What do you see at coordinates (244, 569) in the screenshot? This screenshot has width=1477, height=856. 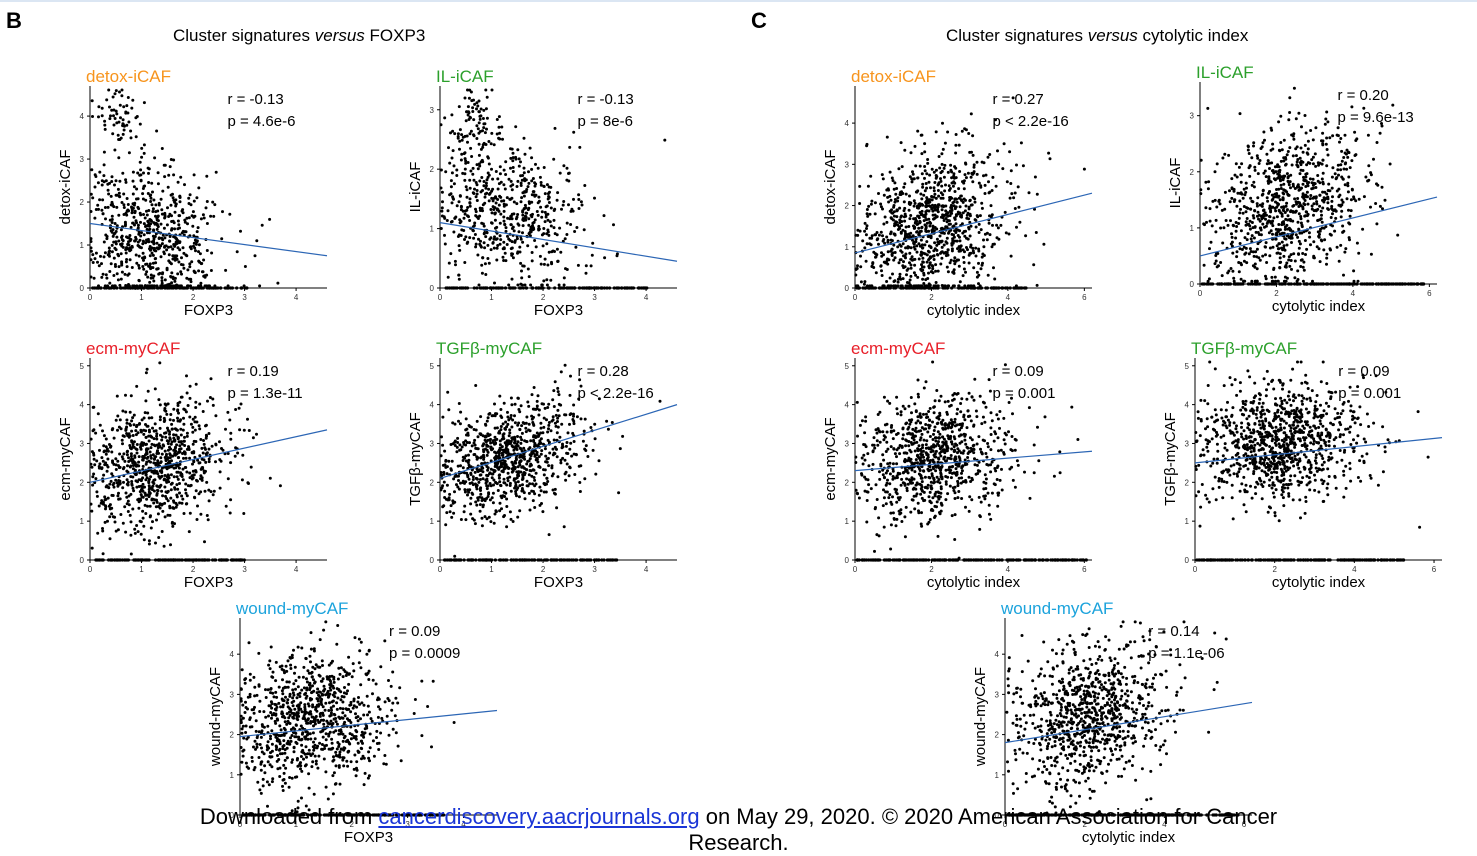 I see `x-tick-label: 3` at bounding box center [244, 569].